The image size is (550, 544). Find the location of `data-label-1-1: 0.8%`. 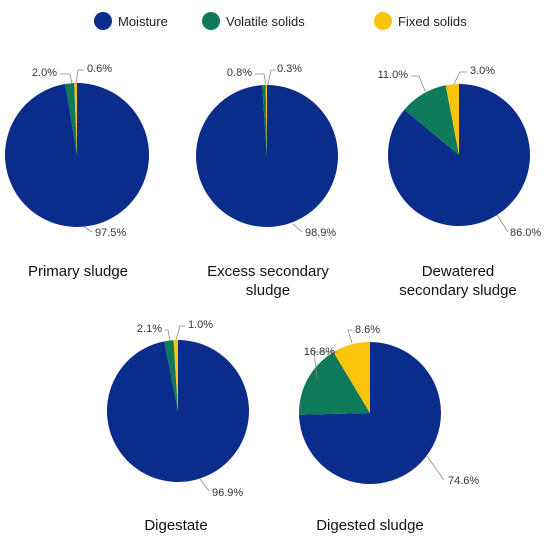

data-label-1-1: 0.8% is located at coordinates (239, 73).